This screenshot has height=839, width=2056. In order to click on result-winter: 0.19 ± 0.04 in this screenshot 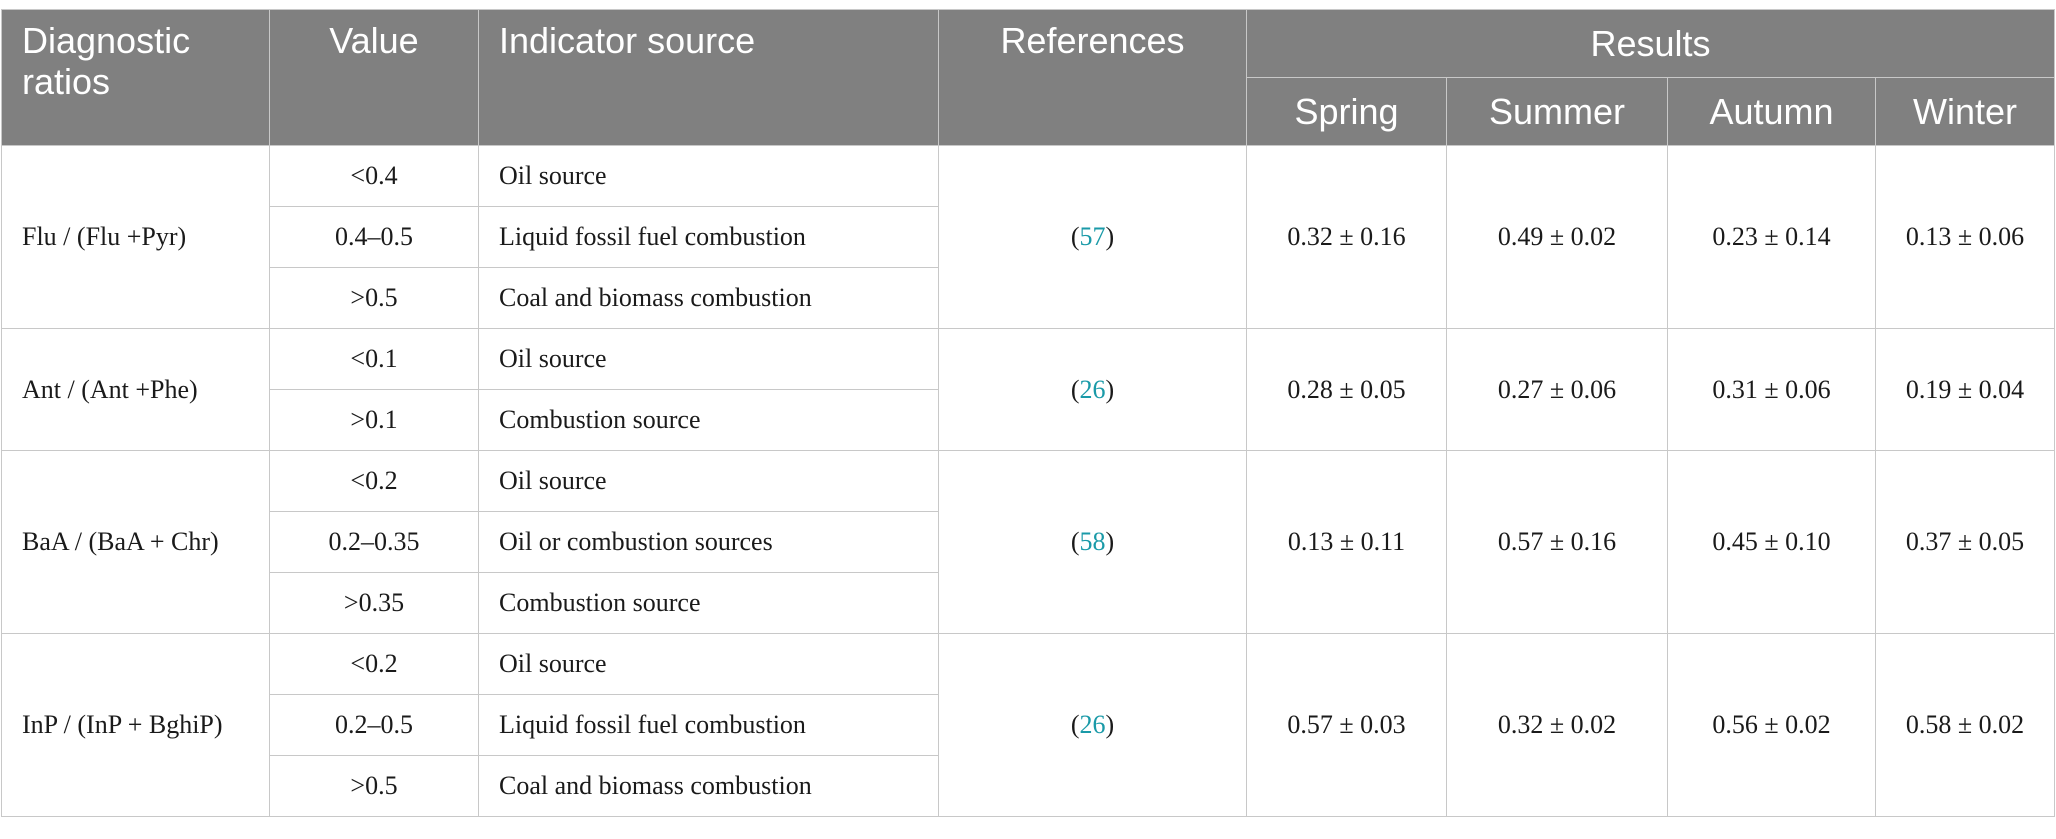, I will do `click(1965, 389)`.